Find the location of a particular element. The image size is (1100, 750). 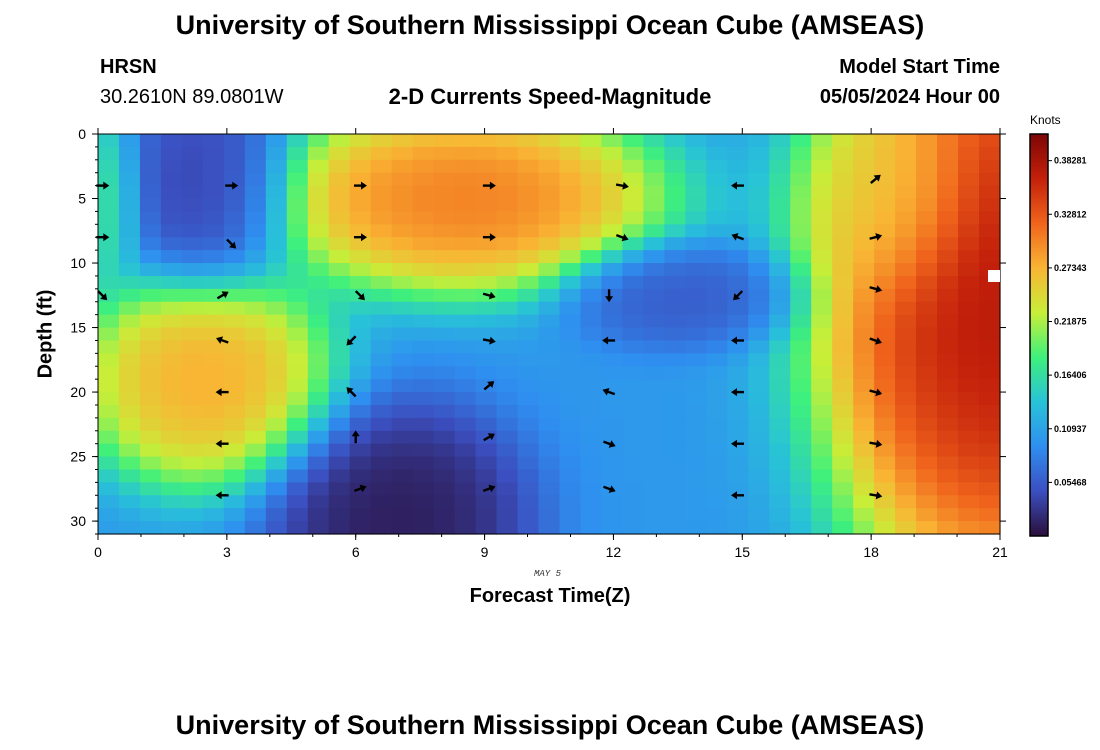

station-name: HRSN is located at coordinates (128, 67).